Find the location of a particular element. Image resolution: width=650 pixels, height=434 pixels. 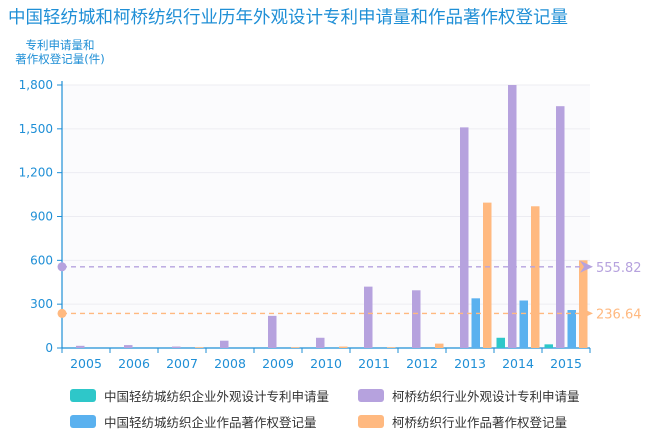

y-tick-label: 0 is located at coordinates (49, 348).